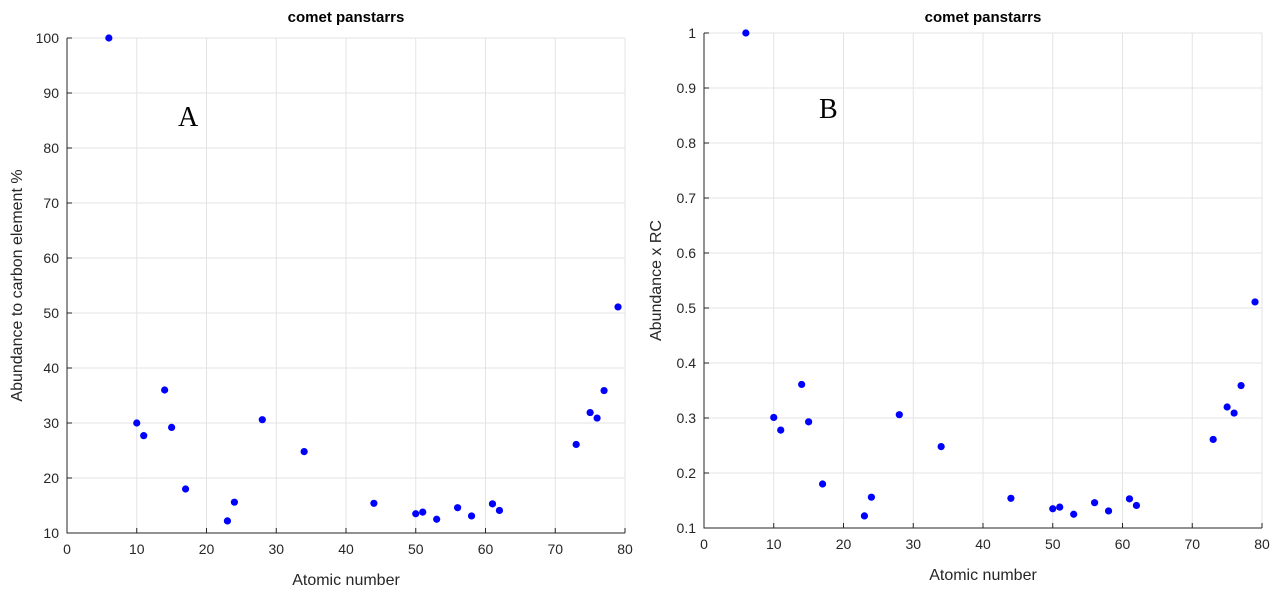 The height and width of the screenshot is (596, 1278). I want to click on y-axis-label: Abundance x RC, so click(656, 280).